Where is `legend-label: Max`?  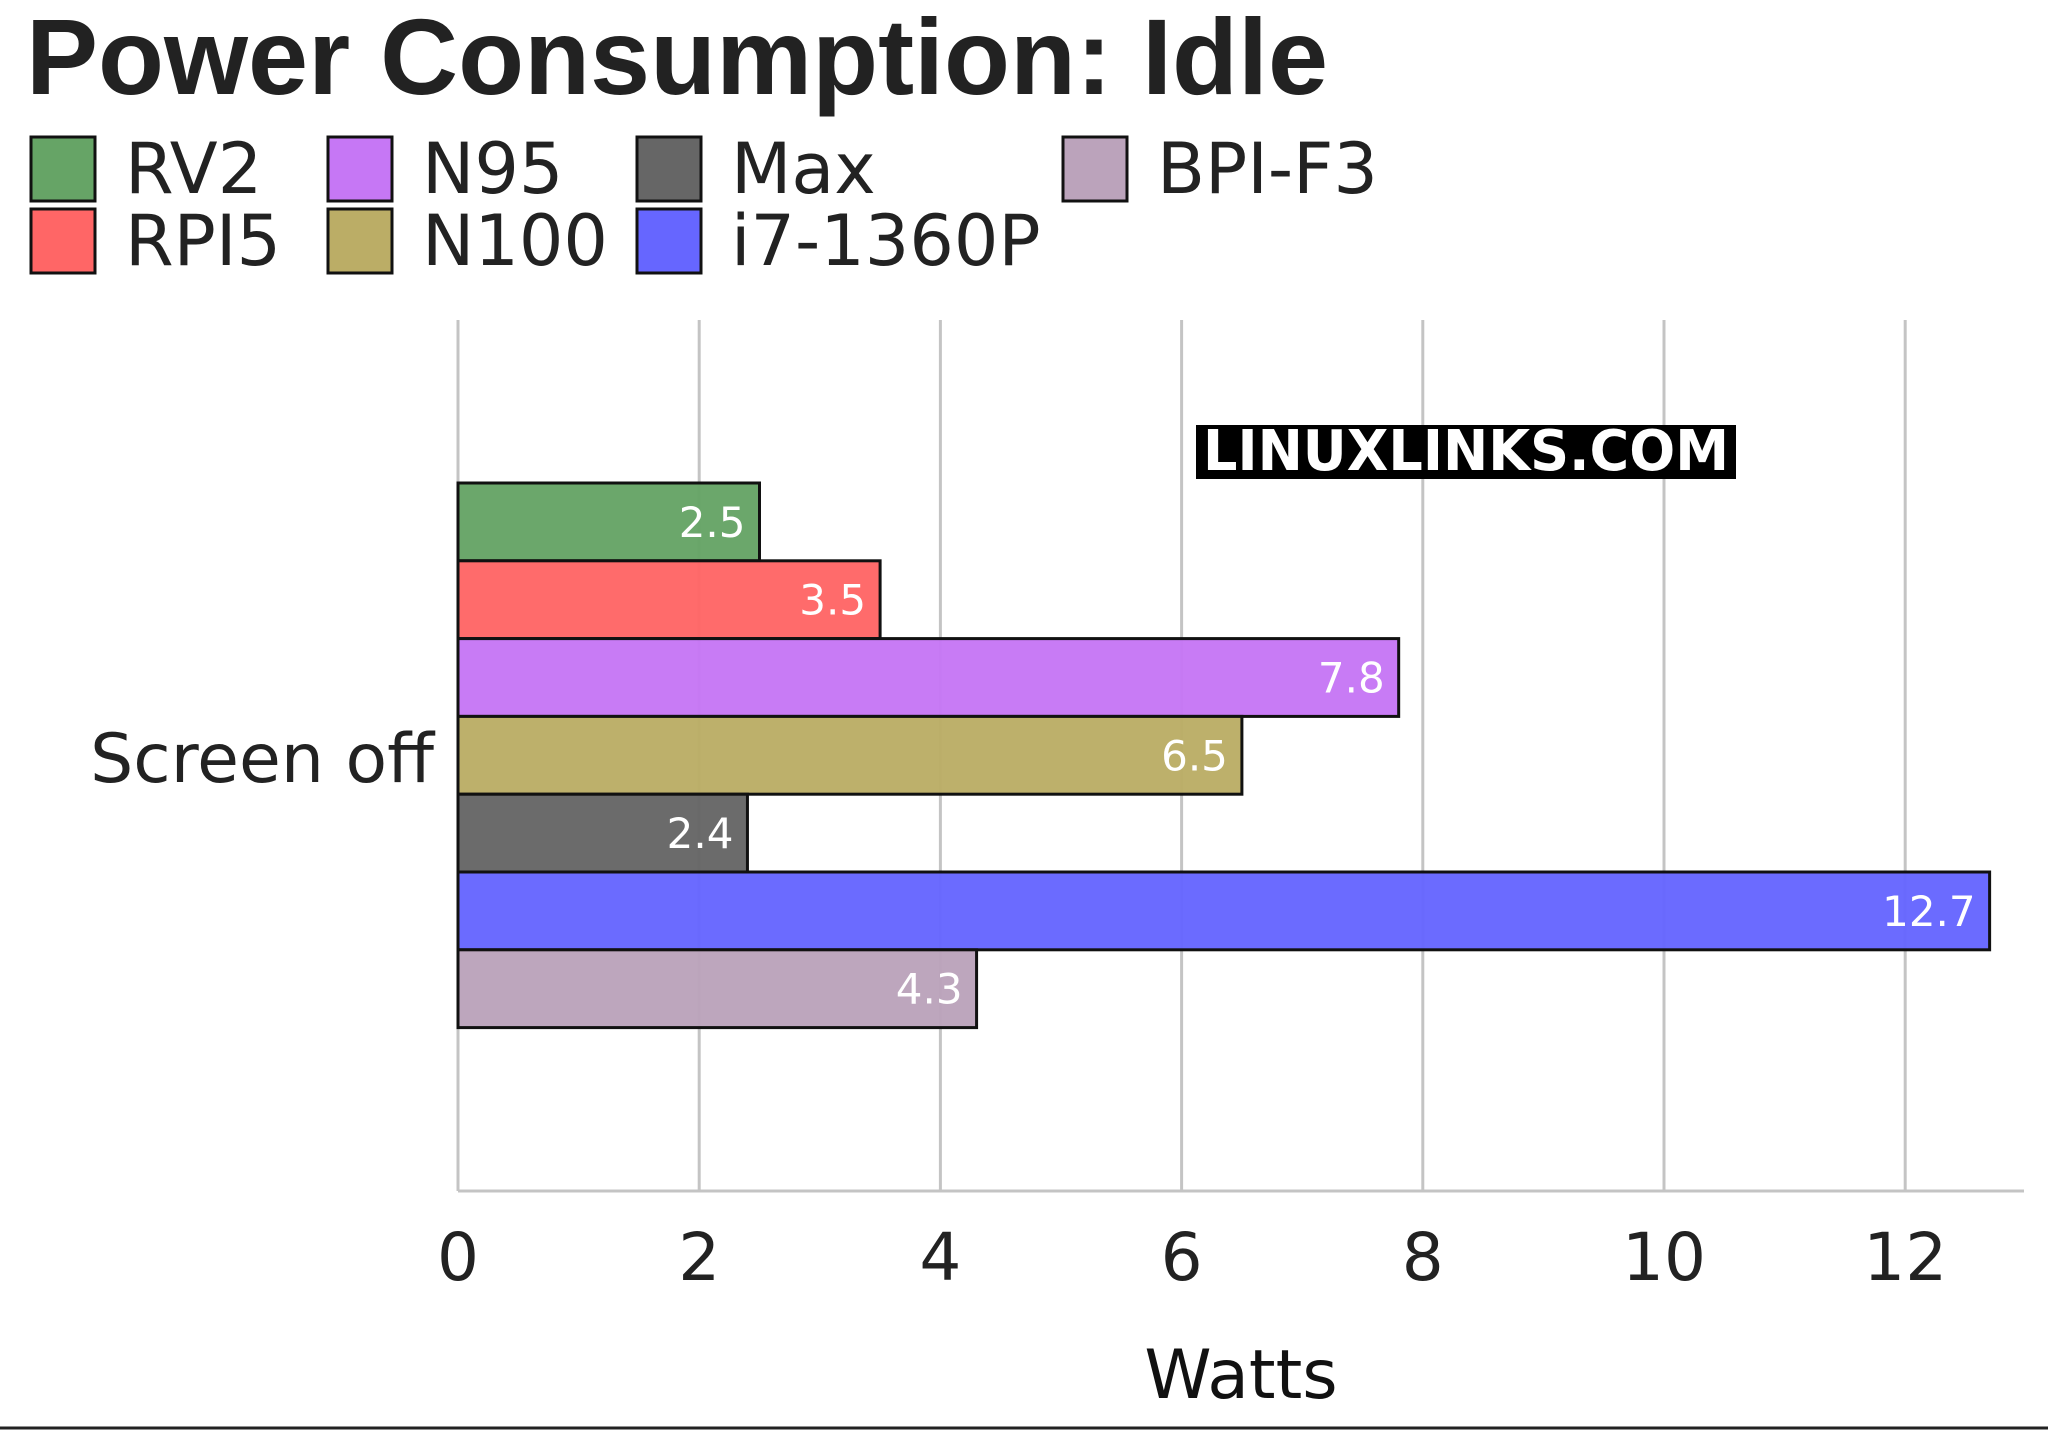
legend-label: Max is located at coordinates (803, 169).